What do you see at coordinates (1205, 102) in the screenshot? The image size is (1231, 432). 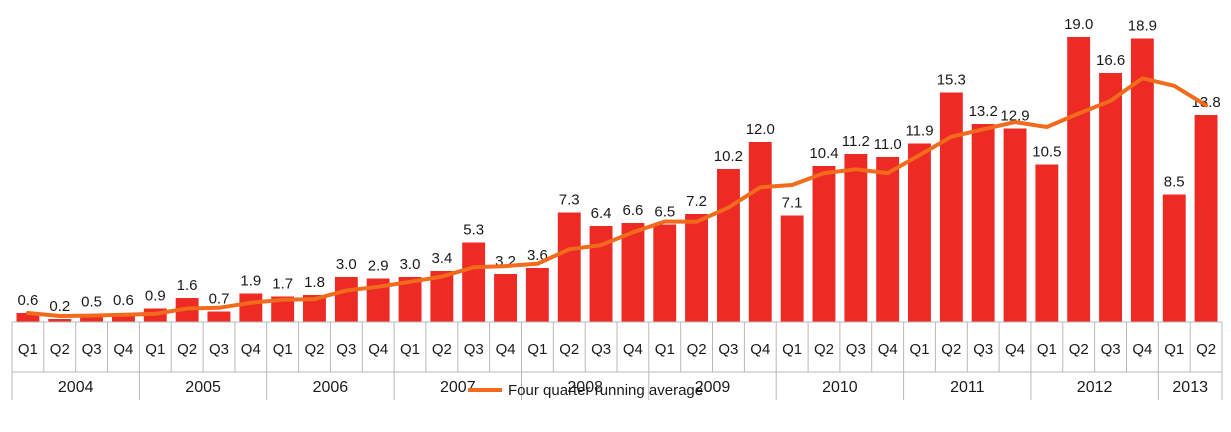 I see `value-label-37: 13.8` at bounding box center [1205, 102].